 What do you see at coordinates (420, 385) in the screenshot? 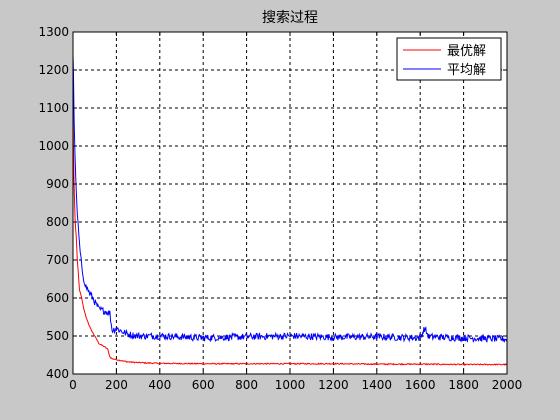
I see `x-tick-label: 1600` at bounding box center [420, 385].